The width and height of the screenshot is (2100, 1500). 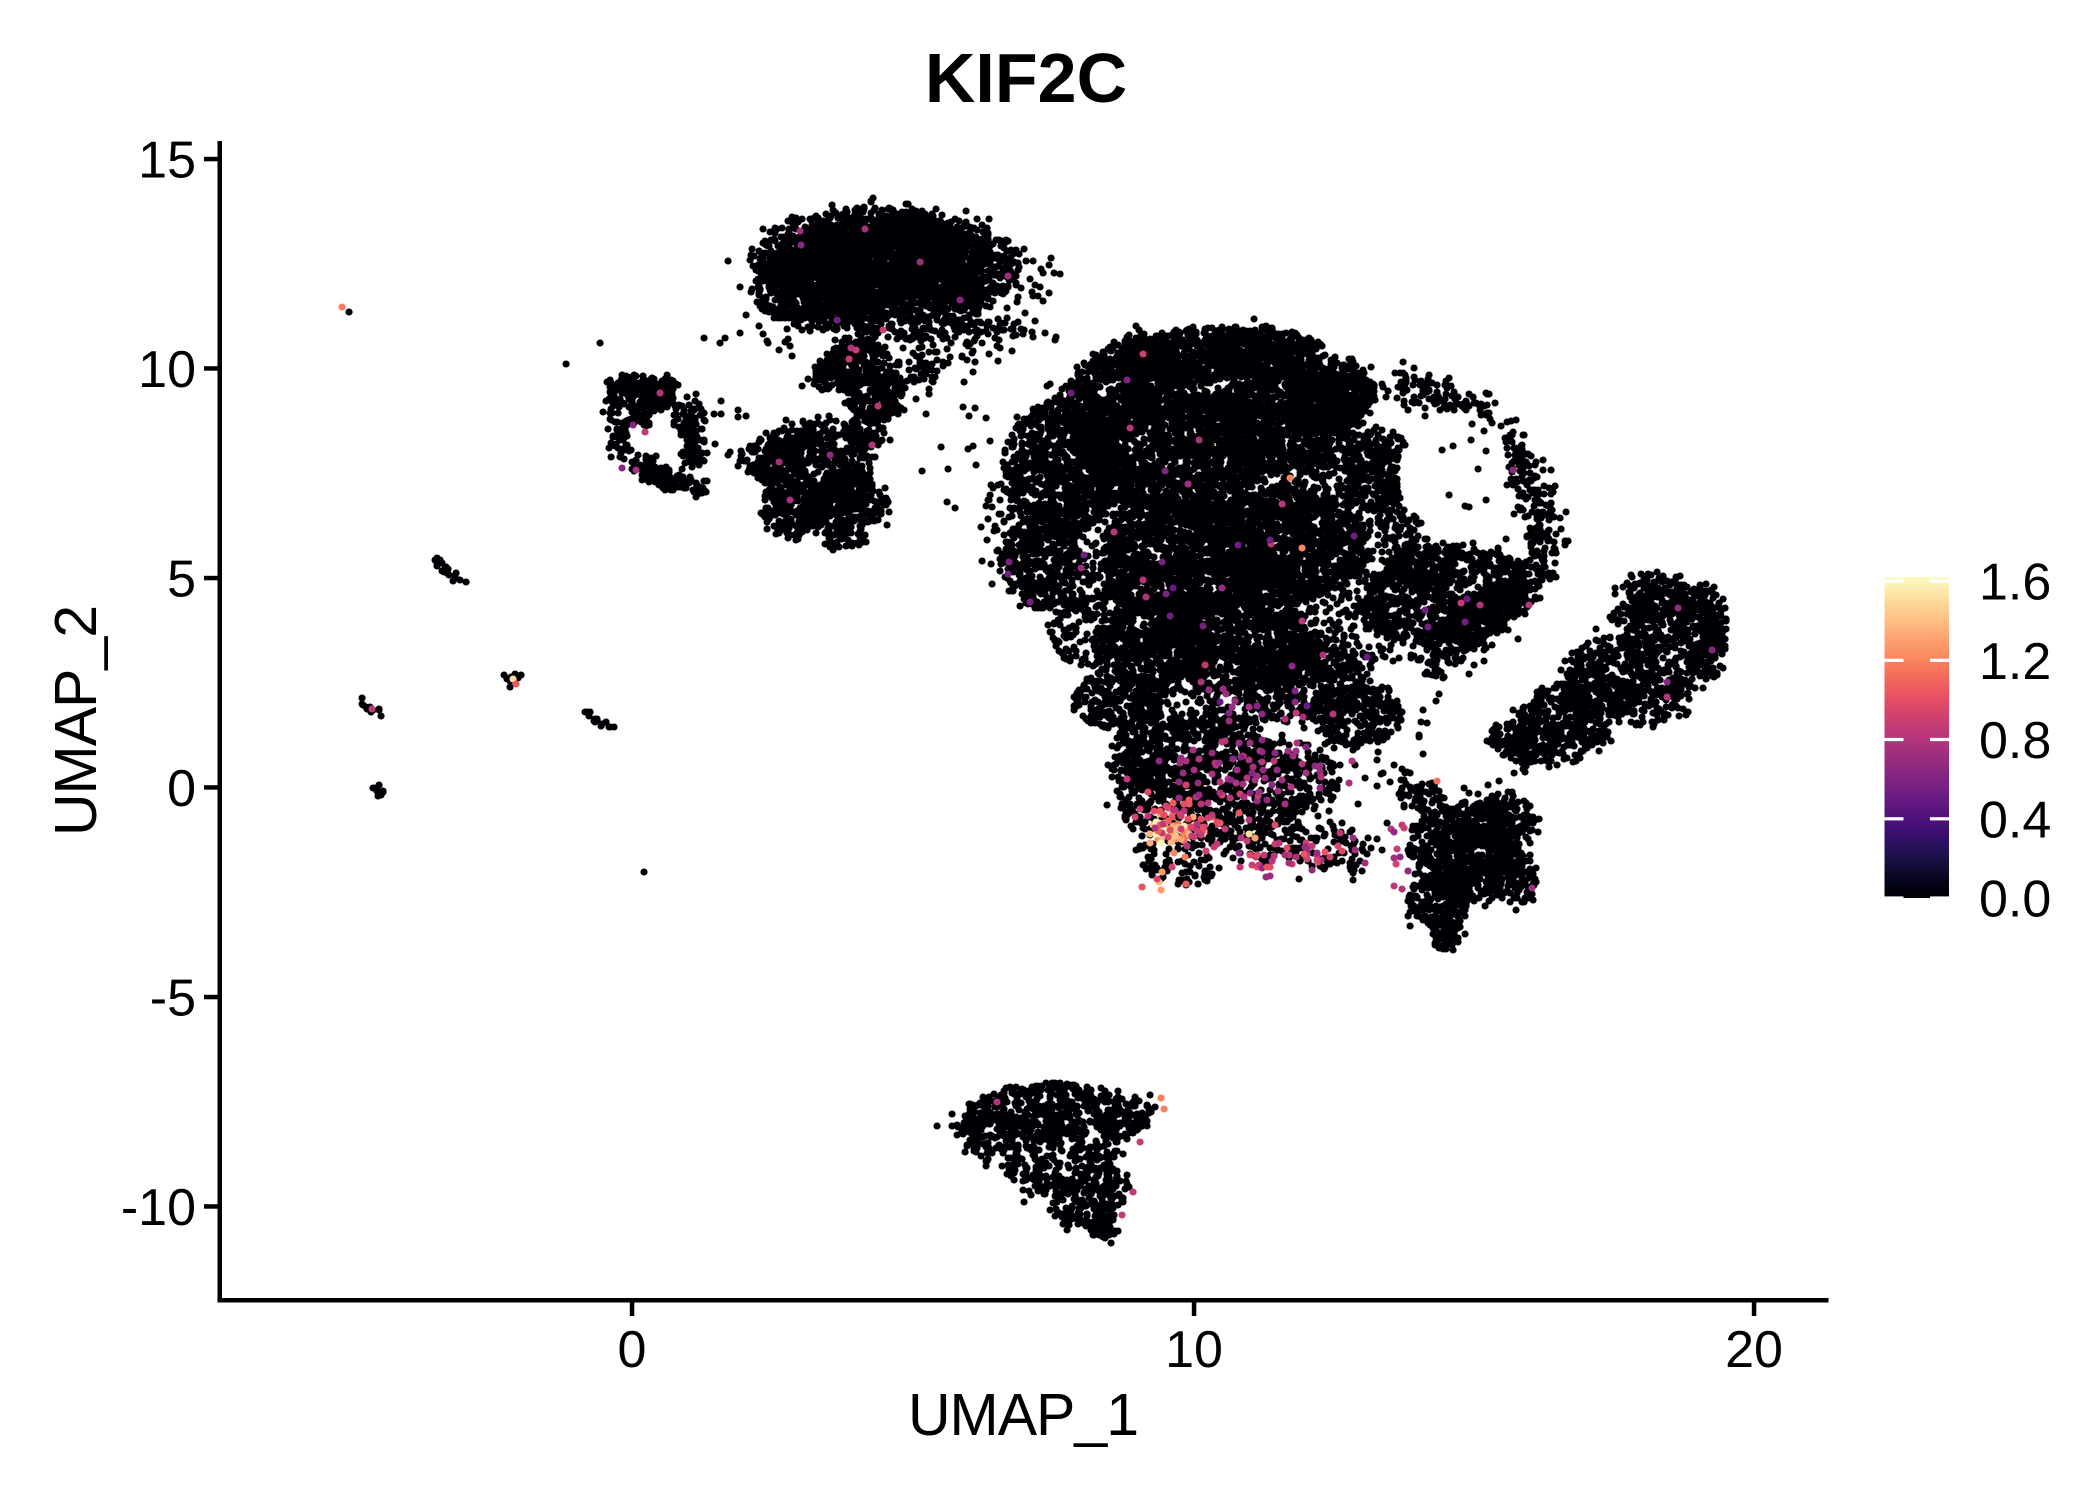 What do you see at coordinates (2015, 820) in the screenshot?
I see `svg-text: 0.4` at bounding box center [2015, 820].